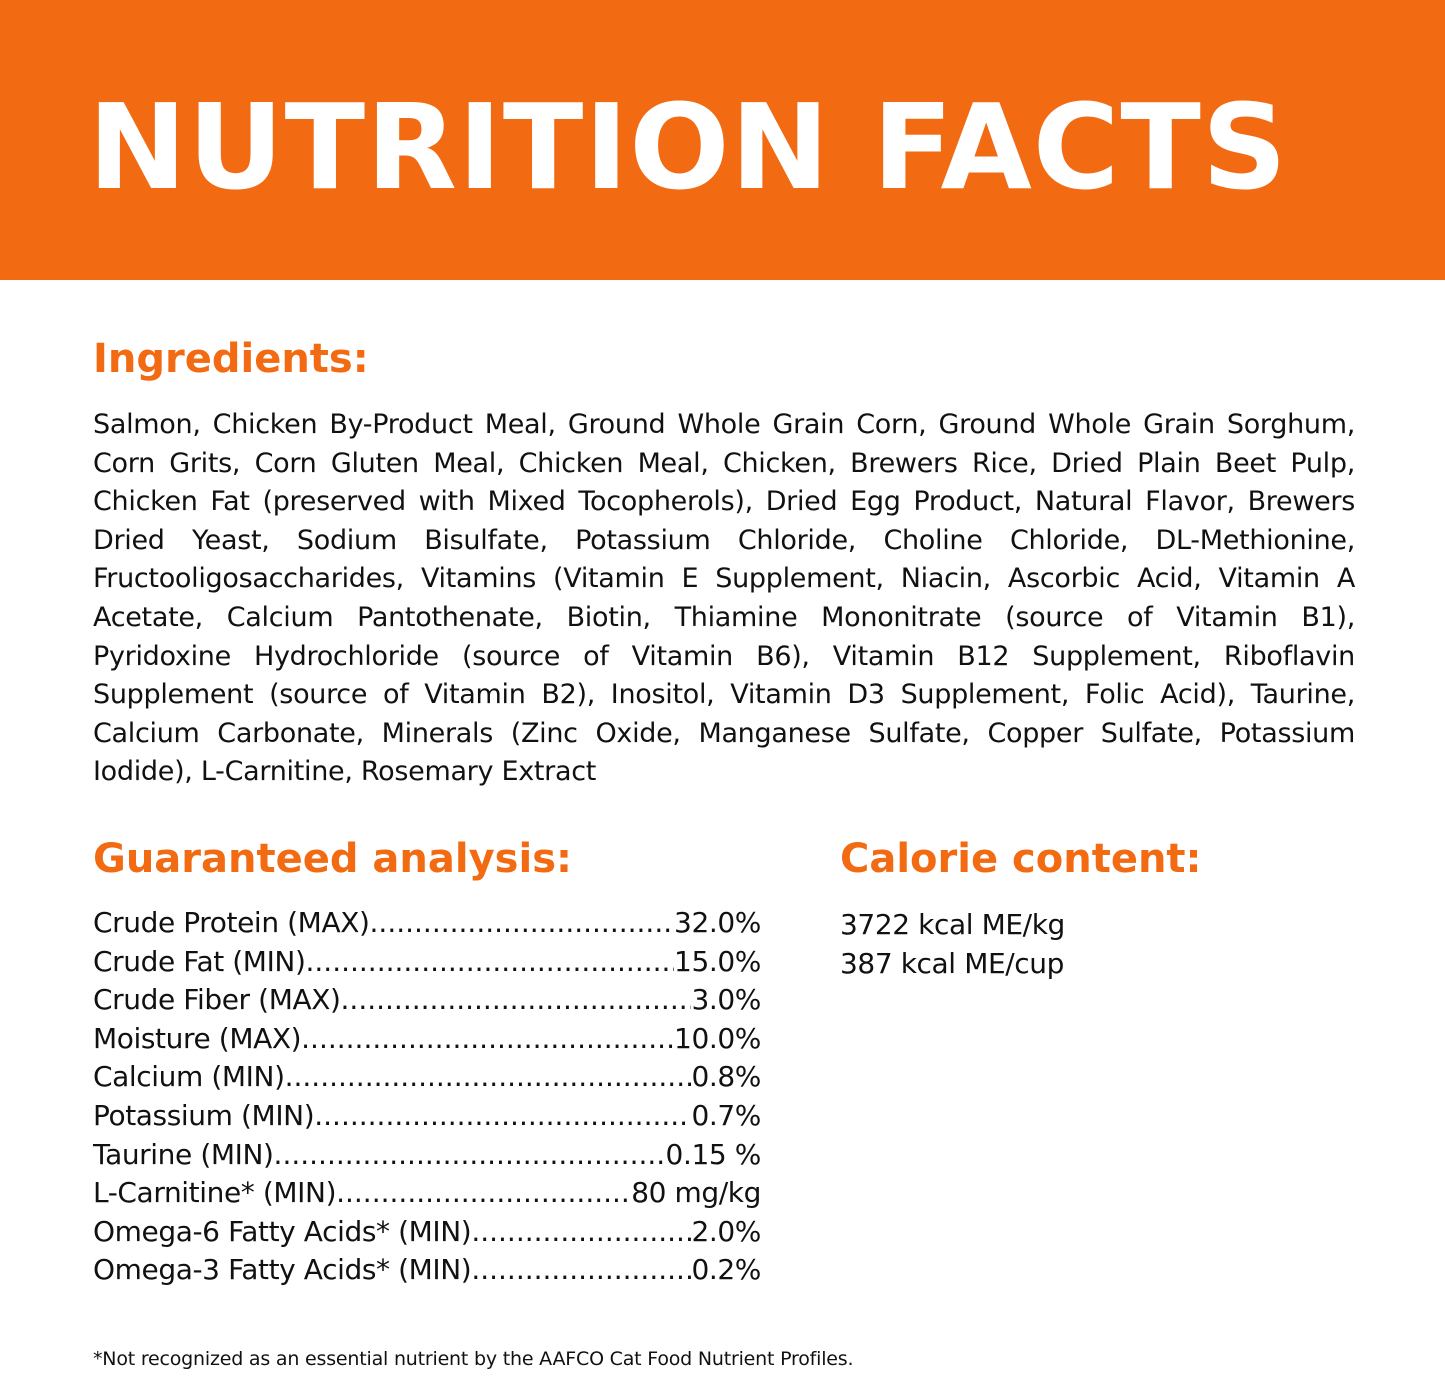 The image size is (1445, 1376). Describe the element at coordinates (197, 1038) in the screenshot. I see `nutrient-label: Moisture (MAX)` at that location.